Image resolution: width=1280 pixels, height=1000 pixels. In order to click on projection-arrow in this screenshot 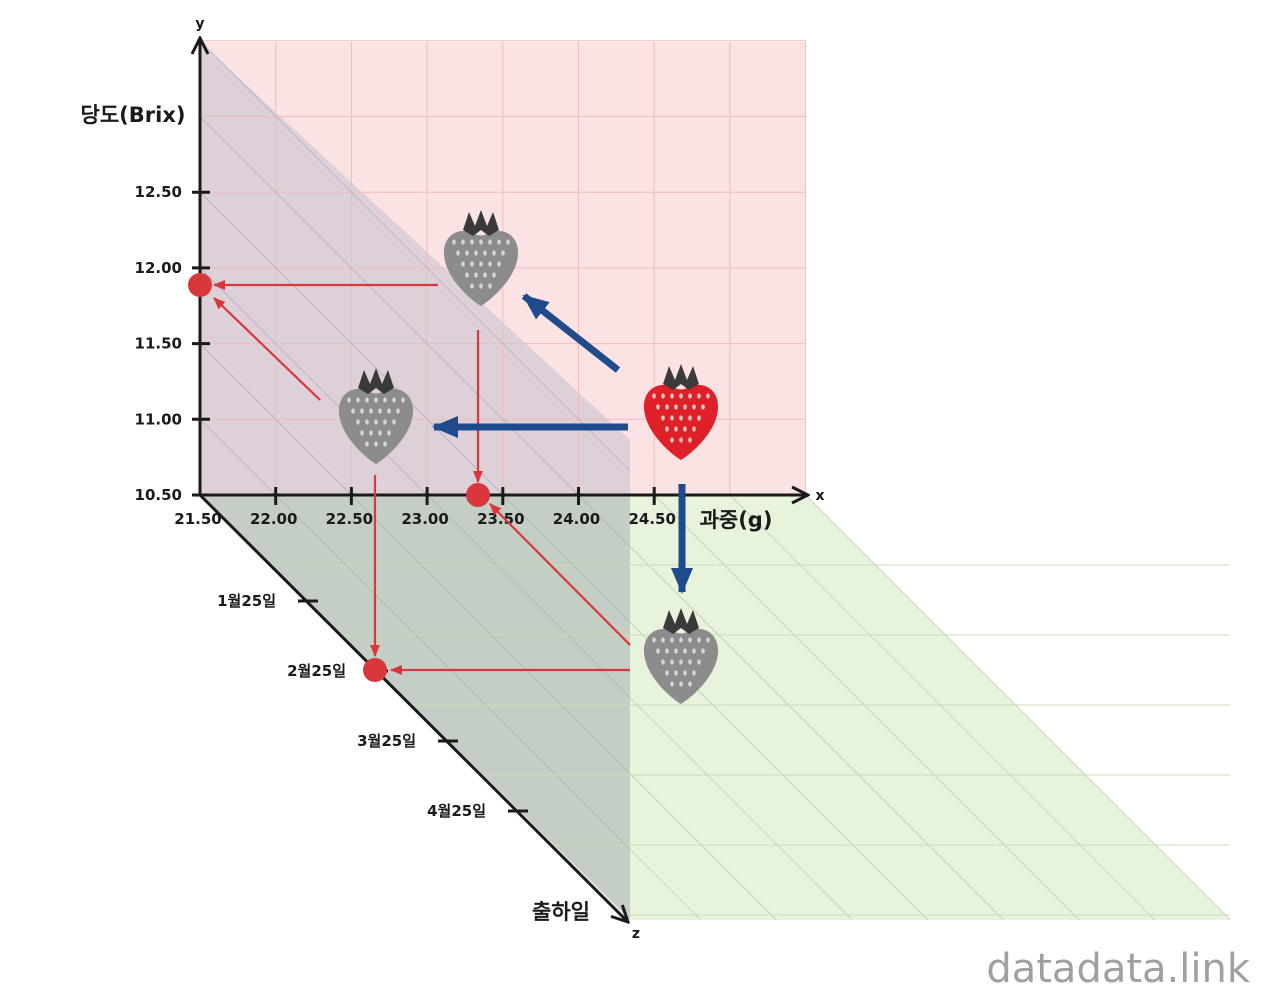, I will do `click(560, 574)`.